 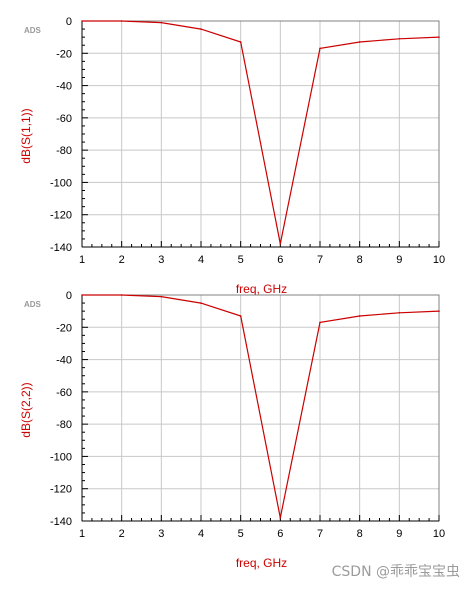 What do you see at coordinates (26, 409) in the screenshot?
I see `y-axis-label: dB(S(2,2))` at bounding box center [26, 409].